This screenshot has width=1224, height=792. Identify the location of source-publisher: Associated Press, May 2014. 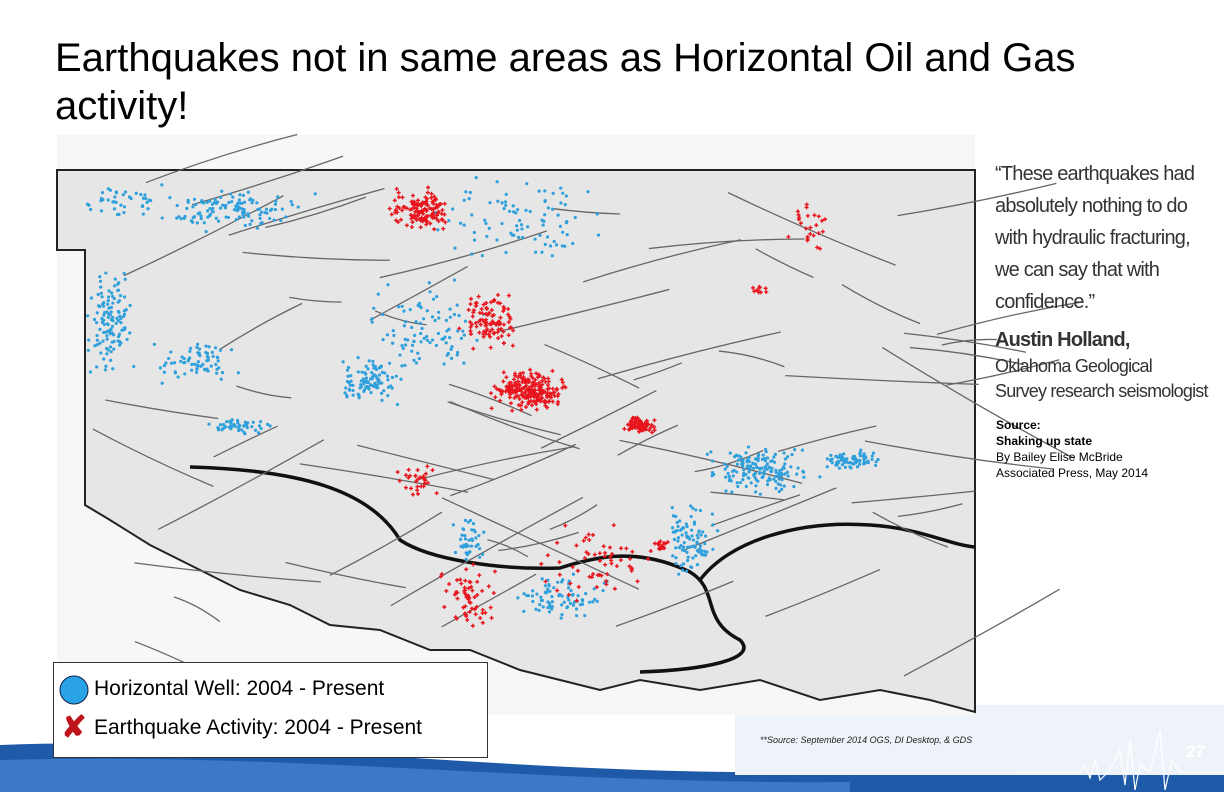
(1072, 473).